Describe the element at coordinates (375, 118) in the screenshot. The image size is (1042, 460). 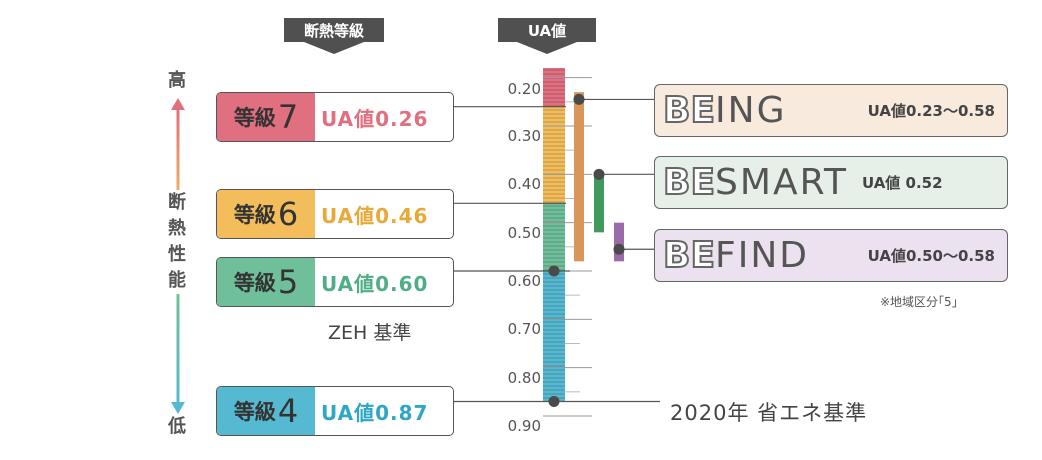
I see `grade-7-value: UA値0.26` at that location.